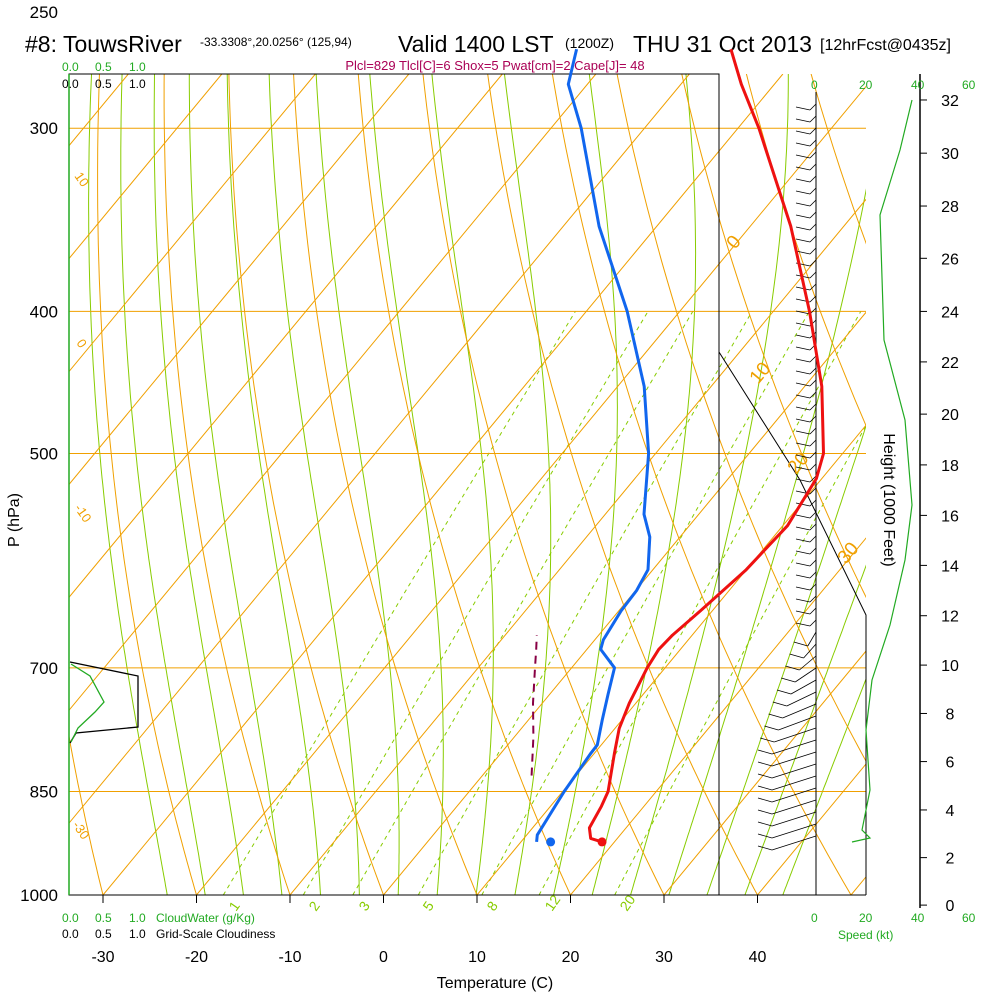 The width and height of the screenshot is (1000, 1000). What do you see at coordinates (918, 85) in the screenshot?
I see `wind-top-40: 40` at bounding box center [918, 85].